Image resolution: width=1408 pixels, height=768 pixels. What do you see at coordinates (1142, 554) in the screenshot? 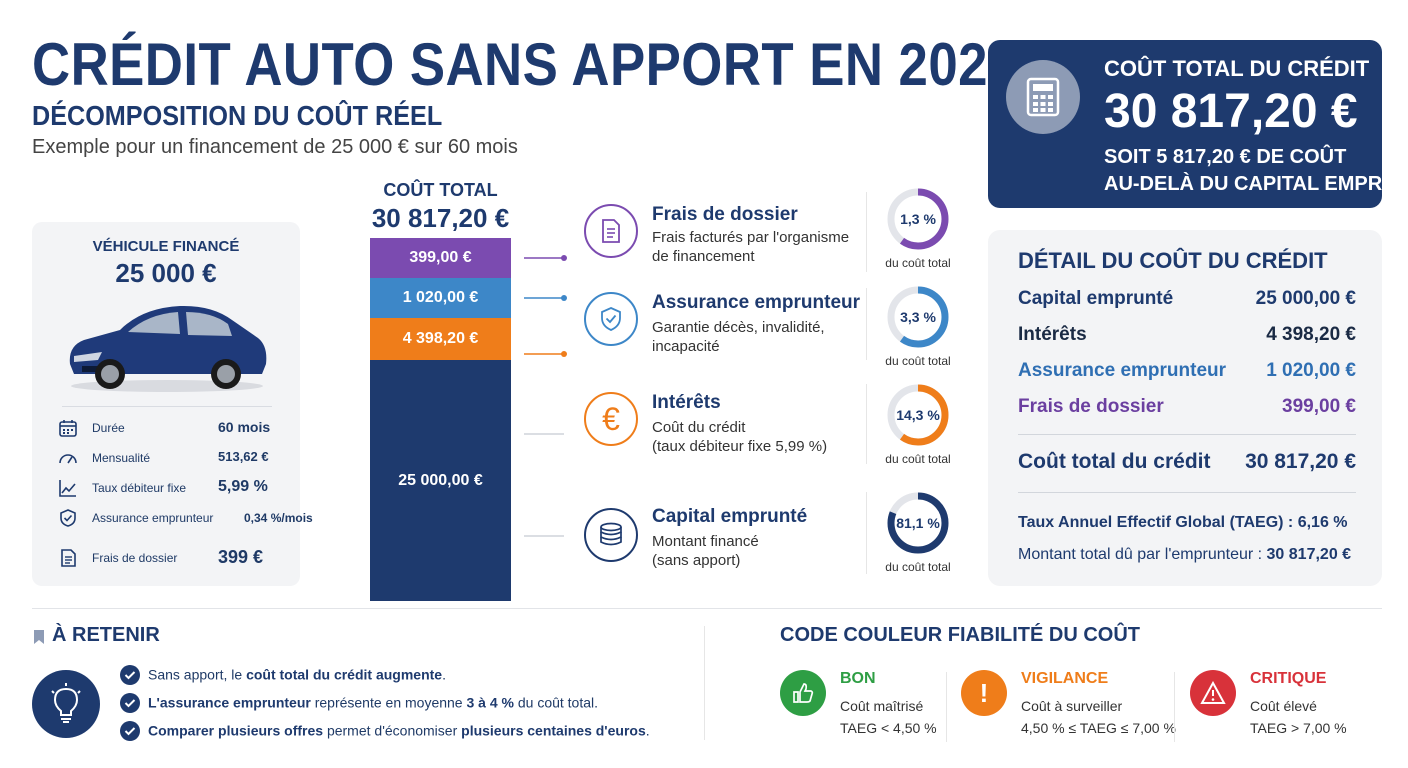
I see `amount-due-label: Montant total dû par l'emprunteur :` at bounding box center [1142, 554].